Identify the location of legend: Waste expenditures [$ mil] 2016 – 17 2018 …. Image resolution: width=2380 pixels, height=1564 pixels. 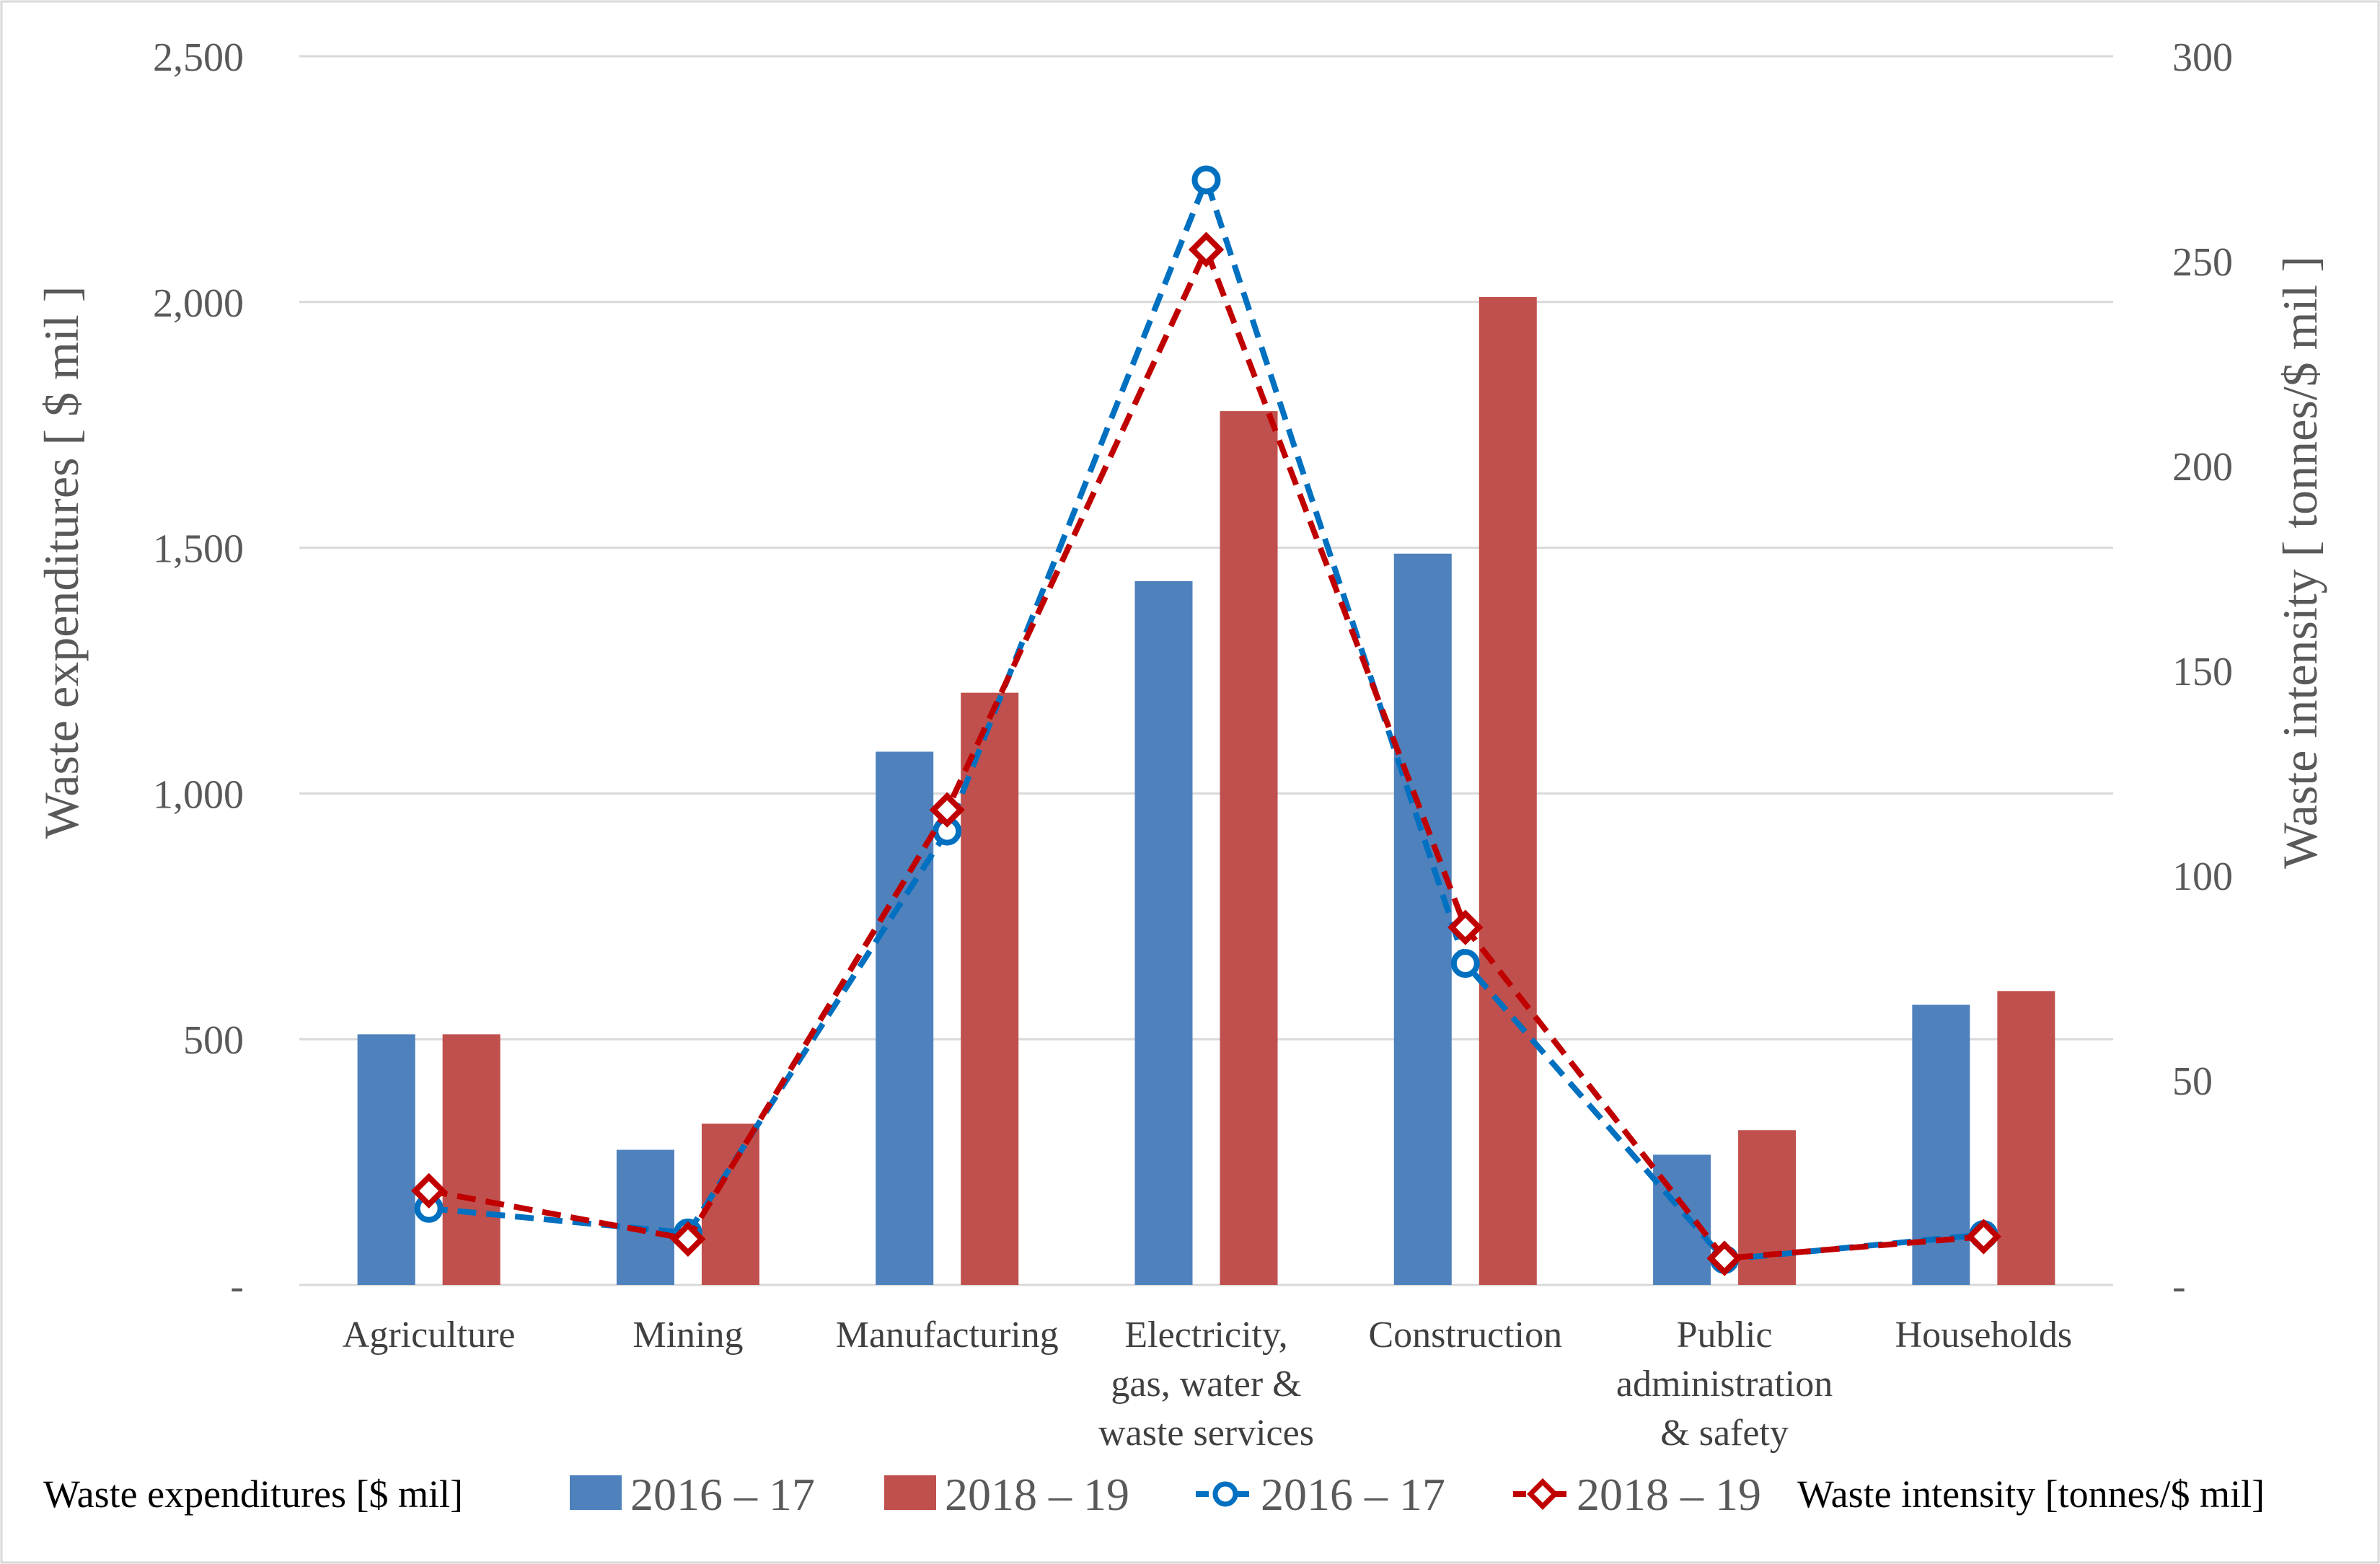
(1154, 1494).